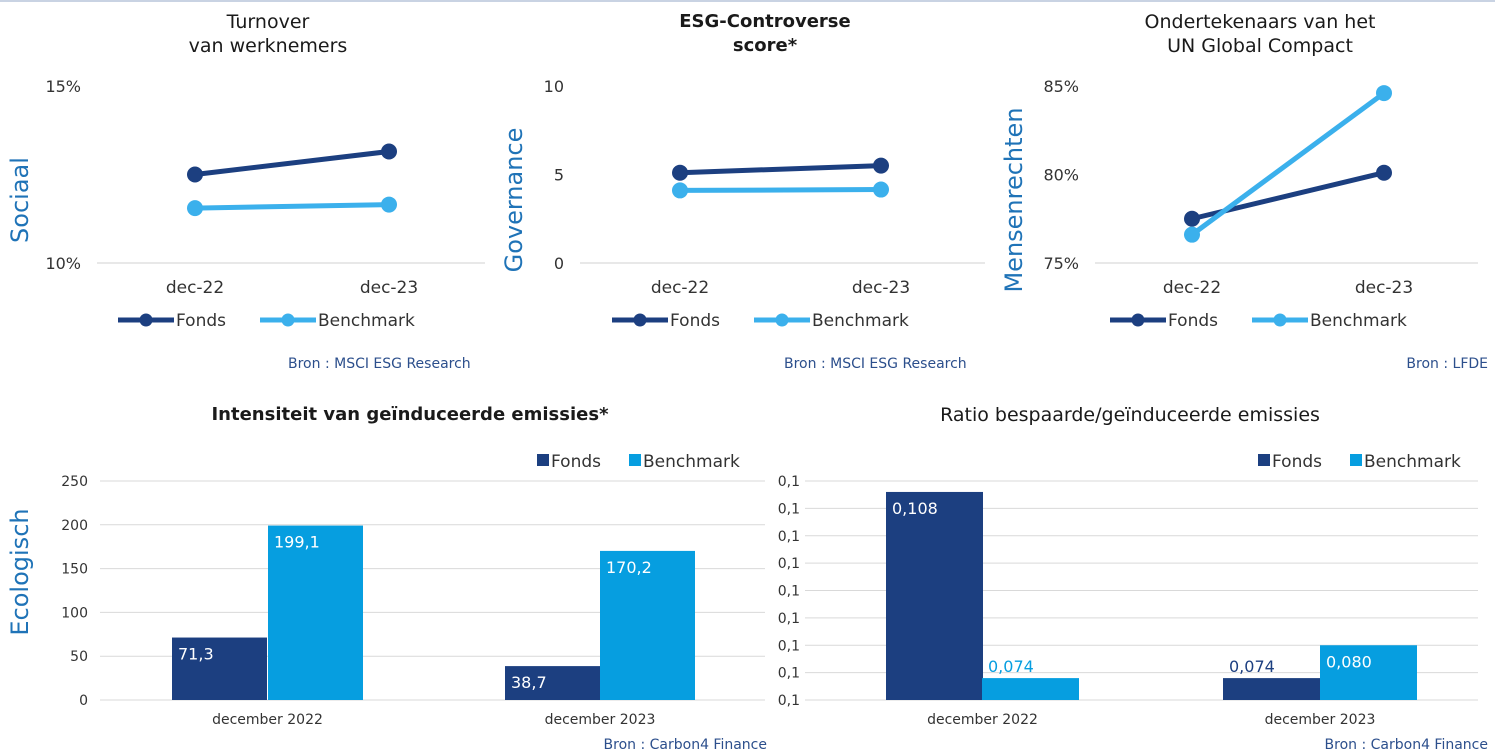 The width and height of the screenshot is (1495, 753). I want to click on chart2-source: Bron : MSCI ESG Research, so click(875, 364).